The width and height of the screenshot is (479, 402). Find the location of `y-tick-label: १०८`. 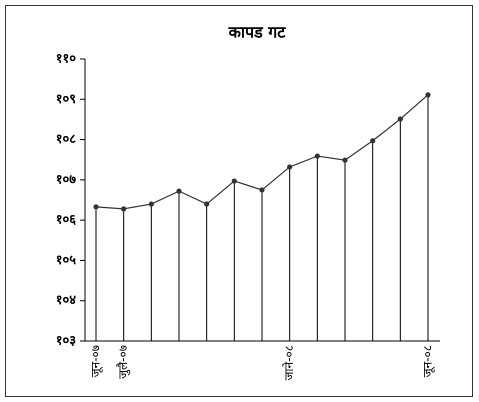

y-tick-label: १०८ is located at coordinates (66, 139).